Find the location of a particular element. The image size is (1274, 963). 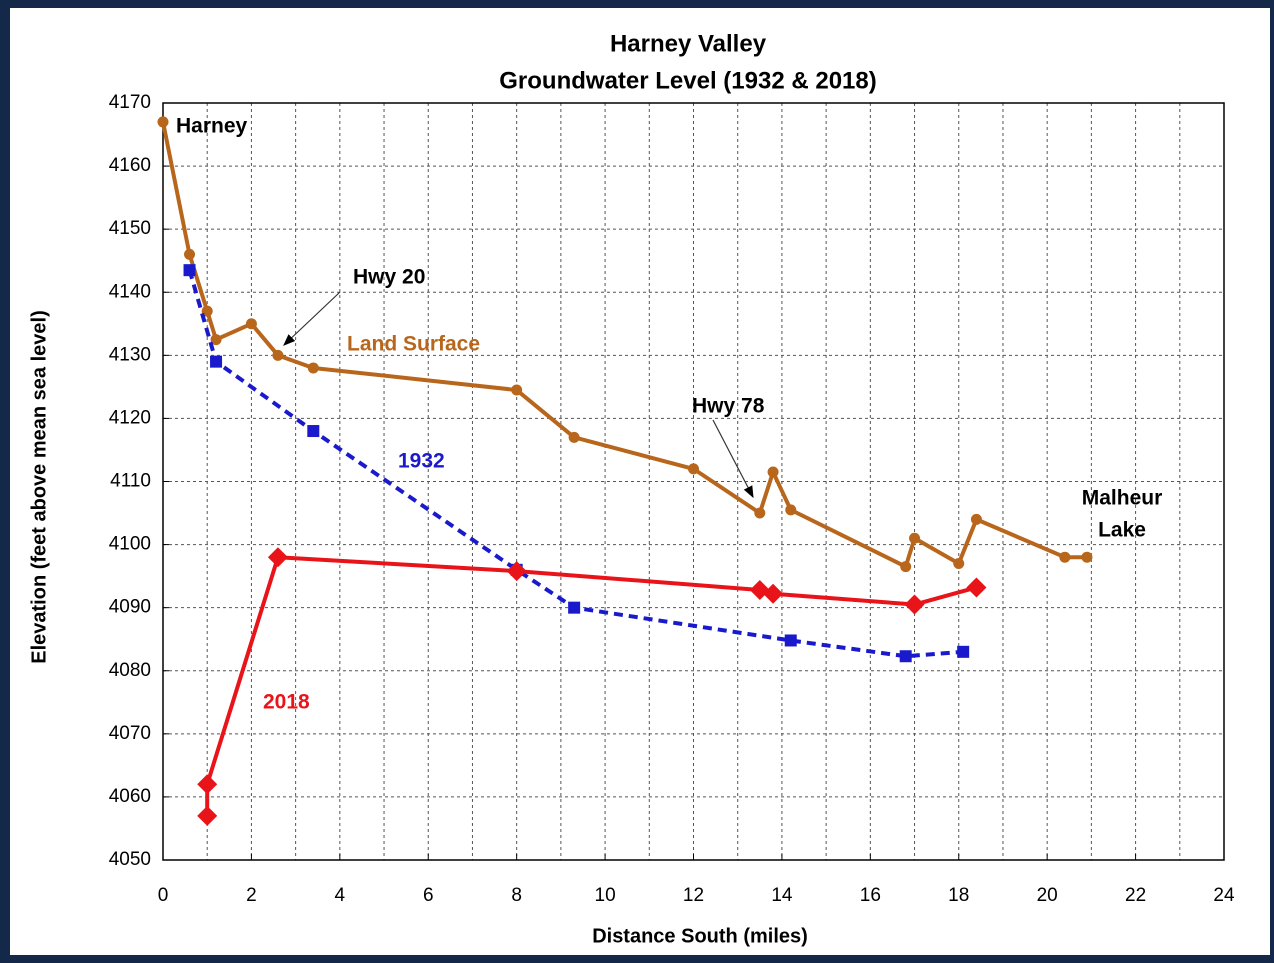

y-tick-label: 4070 is located at coordinates (130, 733).